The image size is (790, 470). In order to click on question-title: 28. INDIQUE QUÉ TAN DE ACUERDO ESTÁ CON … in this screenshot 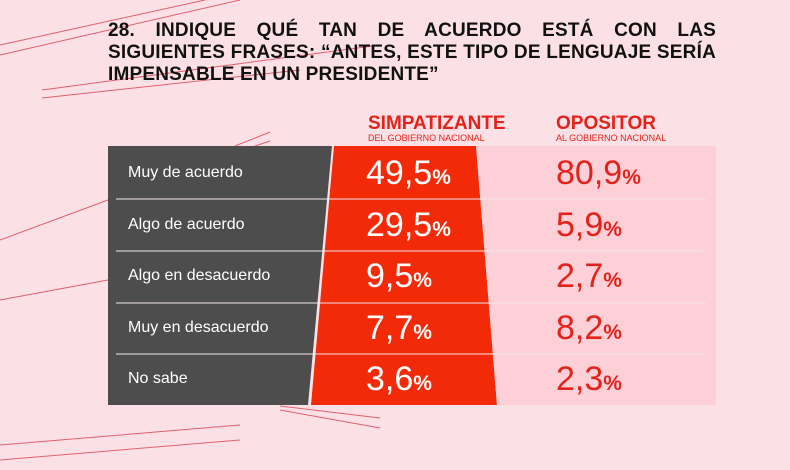, I will do `click(412, 52)`.